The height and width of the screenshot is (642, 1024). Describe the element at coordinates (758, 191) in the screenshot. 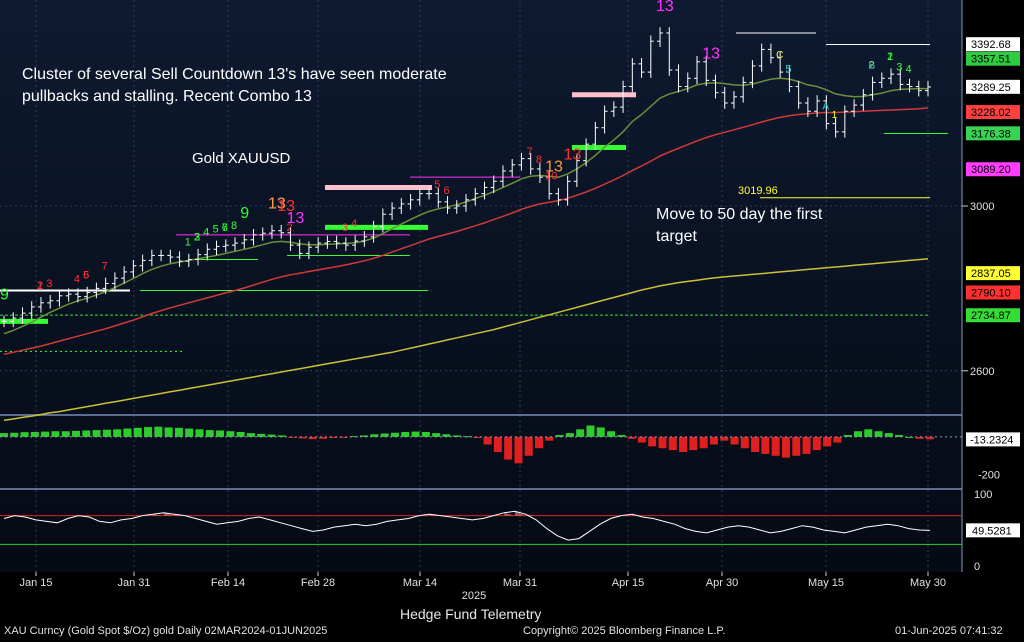

I see `level-label-3019: 3019.96` at that location.